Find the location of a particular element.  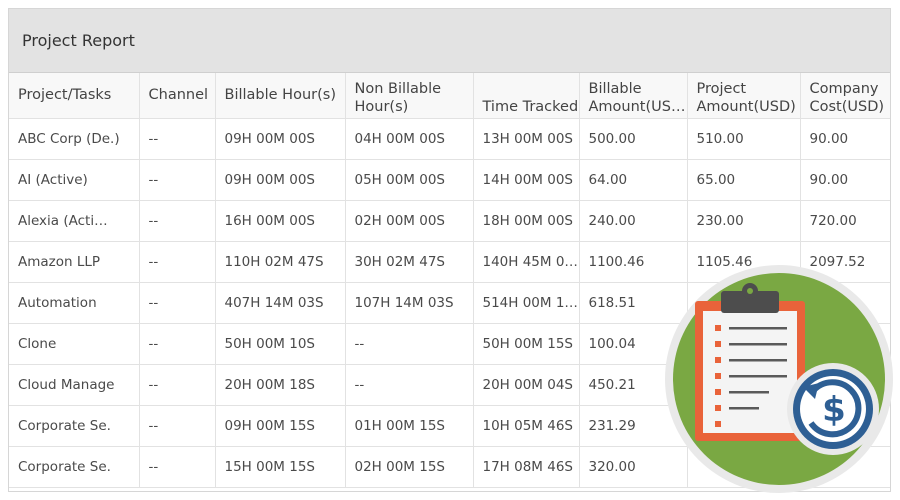

cell-project: Clone is located at coordinates (74, 344).